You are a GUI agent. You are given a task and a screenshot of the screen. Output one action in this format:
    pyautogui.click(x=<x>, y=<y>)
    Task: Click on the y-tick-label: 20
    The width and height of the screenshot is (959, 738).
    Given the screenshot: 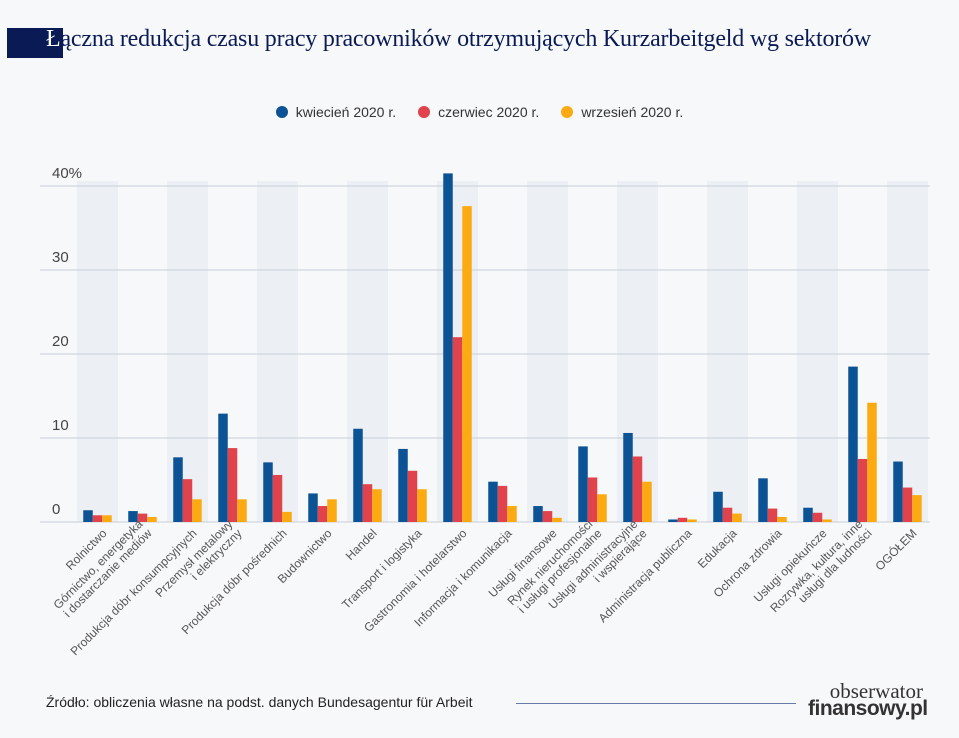 What is the action you would take?
    pyautogui.click(x=60, y=341)
    